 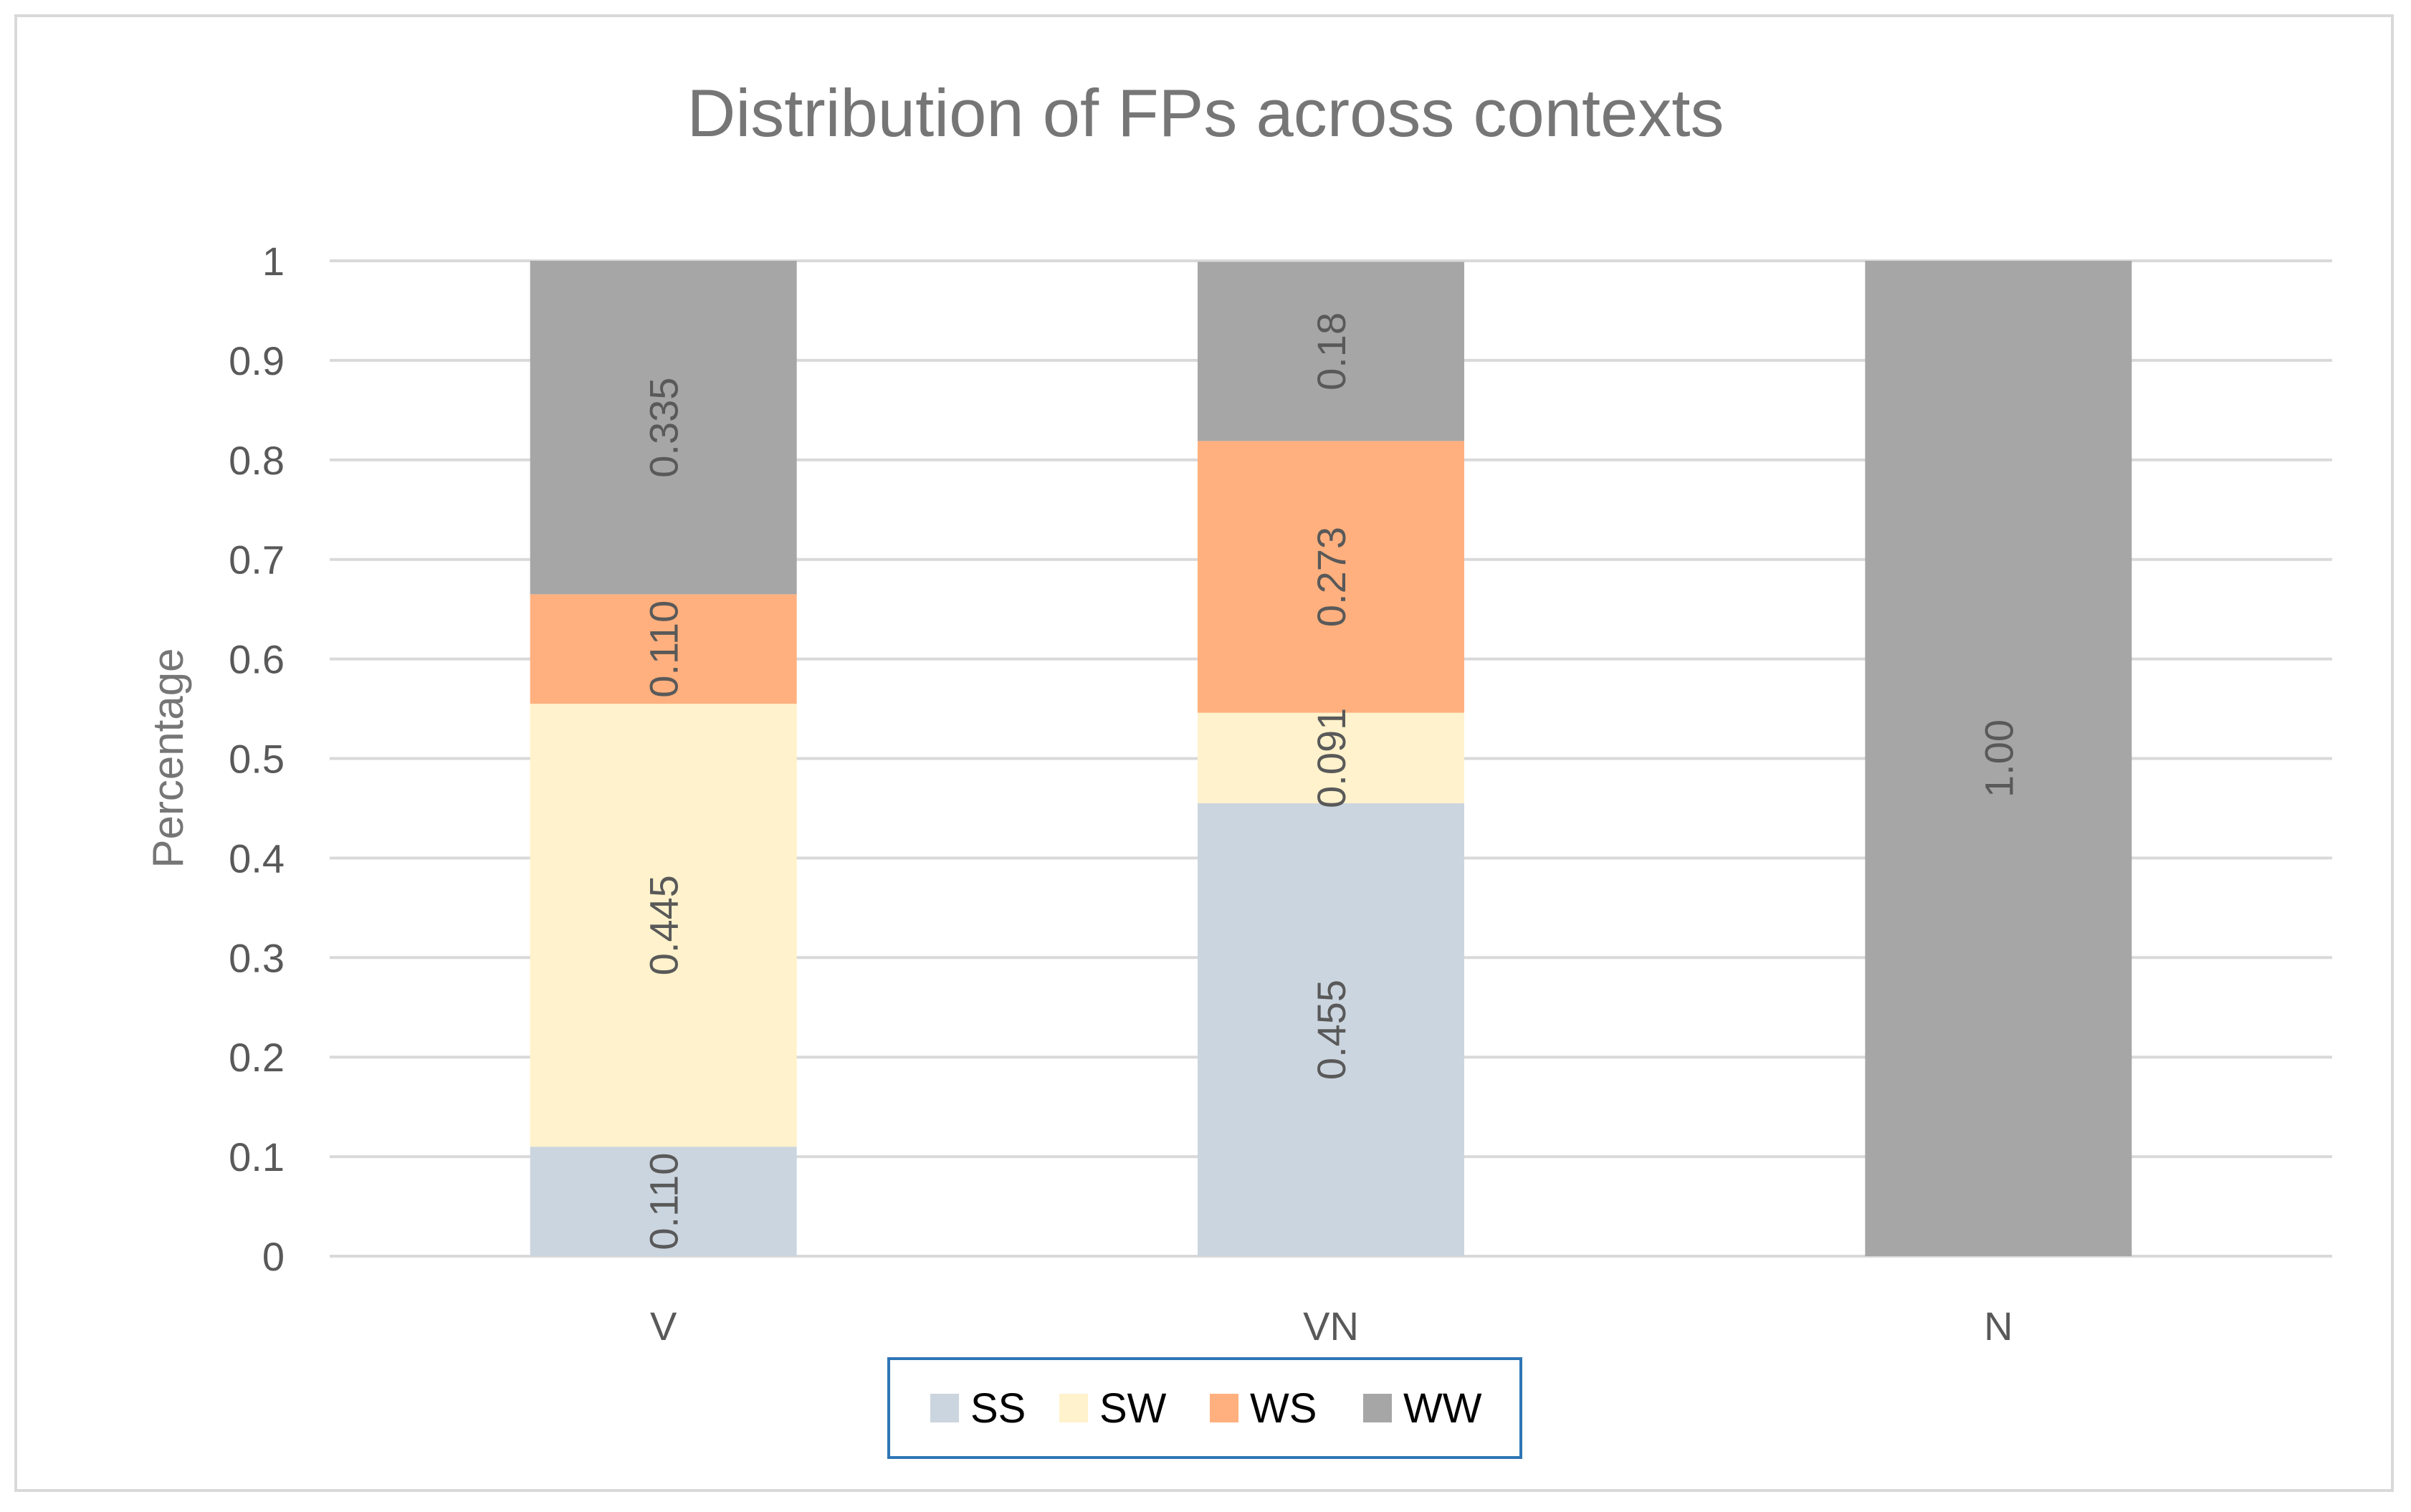 I want to click on legend-box, so click(x=1204, y=1408).